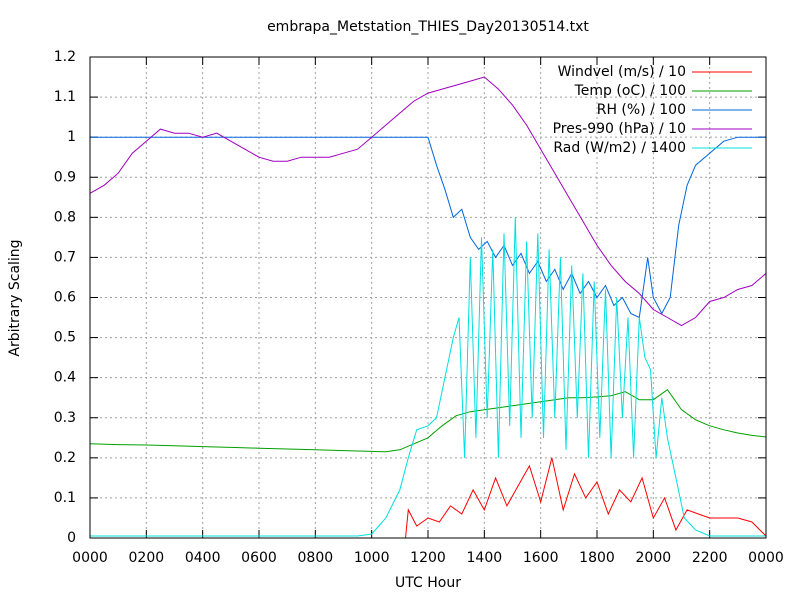 The image size is (800, 600). What do you see at coordinates (65, 177) in the screenshot?
I see `y-tick-label: 0.9` at bounding box center [65, 177].